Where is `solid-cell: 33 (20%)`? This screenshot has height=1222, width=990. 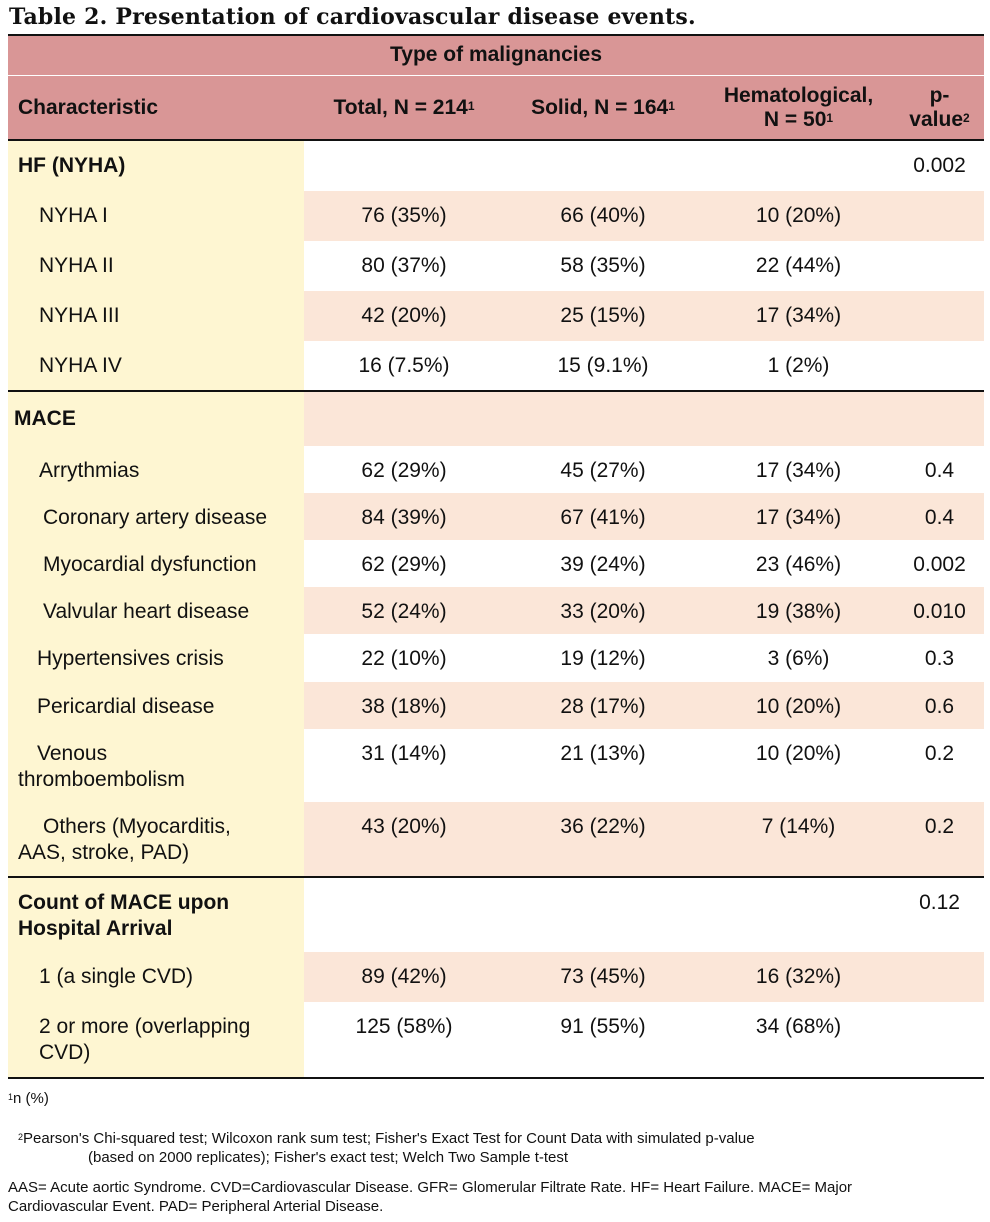
solid-cell: 33 (20%) is located at coordinates (603, 610).